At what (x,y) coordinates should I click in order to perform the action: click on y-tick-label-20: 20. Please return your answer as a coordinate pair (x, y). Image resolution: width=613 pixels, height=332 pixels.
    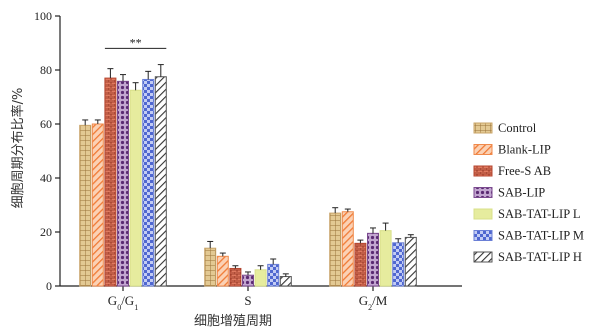
    Looking at the image, I should click on (46, 232).